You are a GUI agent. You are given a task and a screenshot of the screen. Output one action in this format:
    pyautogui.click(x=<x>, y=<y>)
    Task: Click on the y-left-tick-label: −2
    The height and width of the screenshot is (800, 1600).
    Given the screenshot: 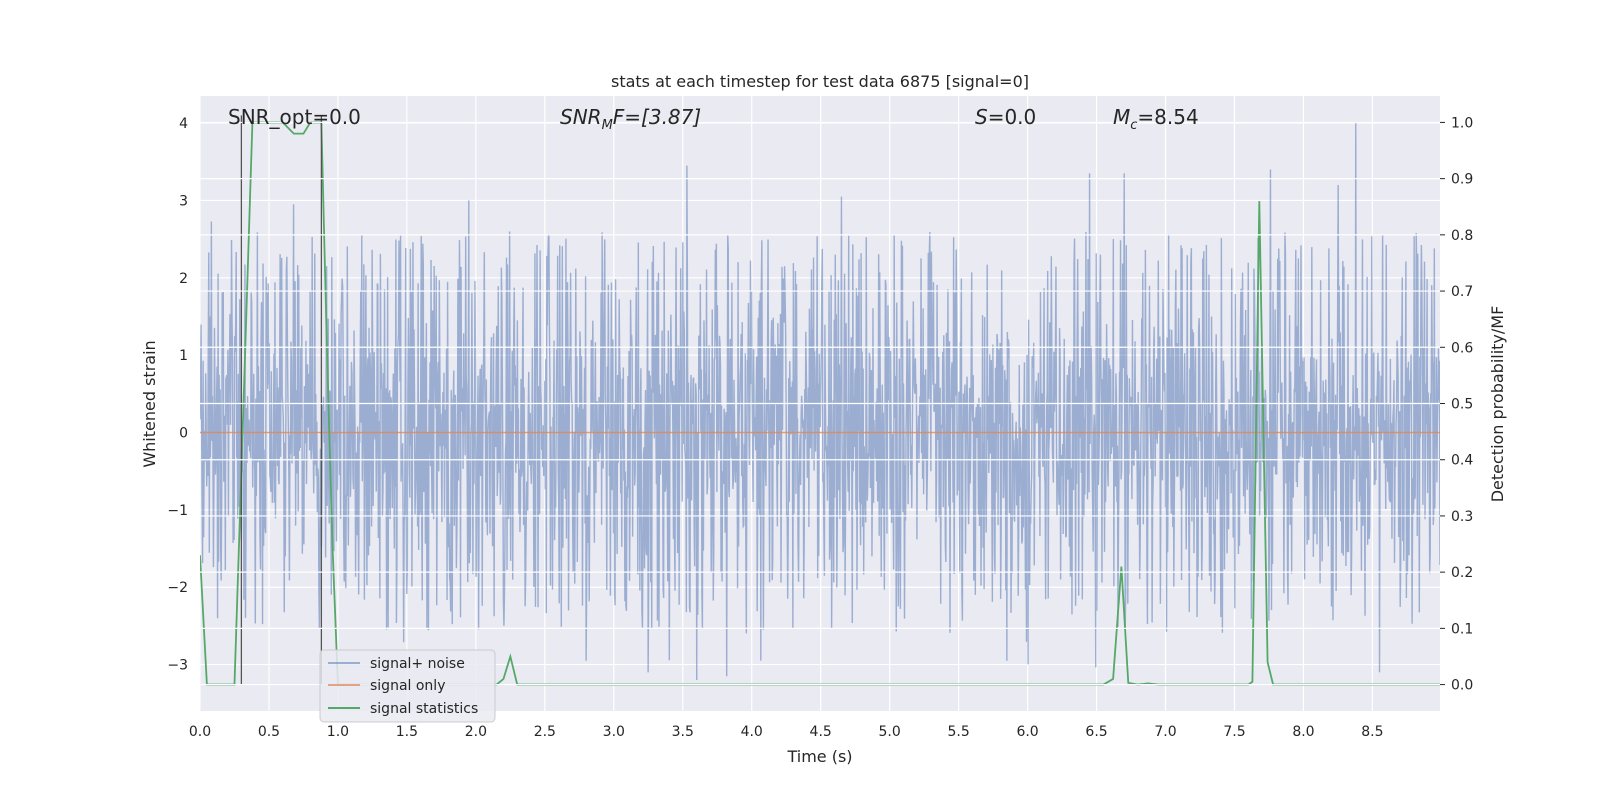 What is the action you would take?
    pyautogui.click(x=177, y=588)
    